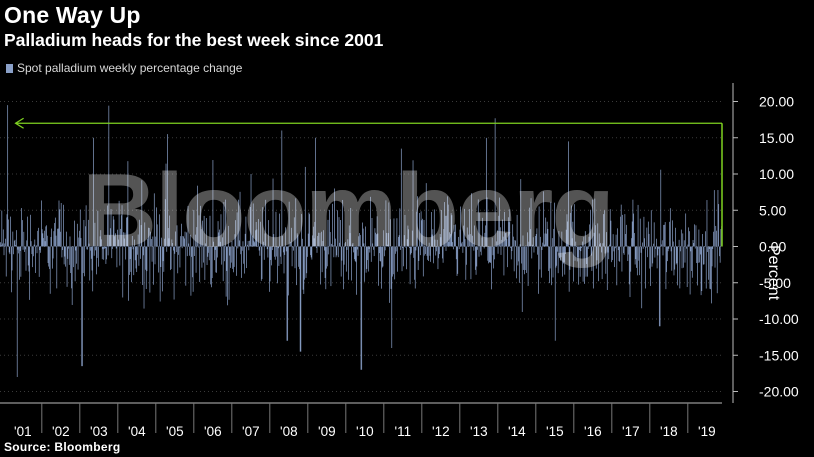  I want to click on y-axis-label: Percent, so click(773, 273).